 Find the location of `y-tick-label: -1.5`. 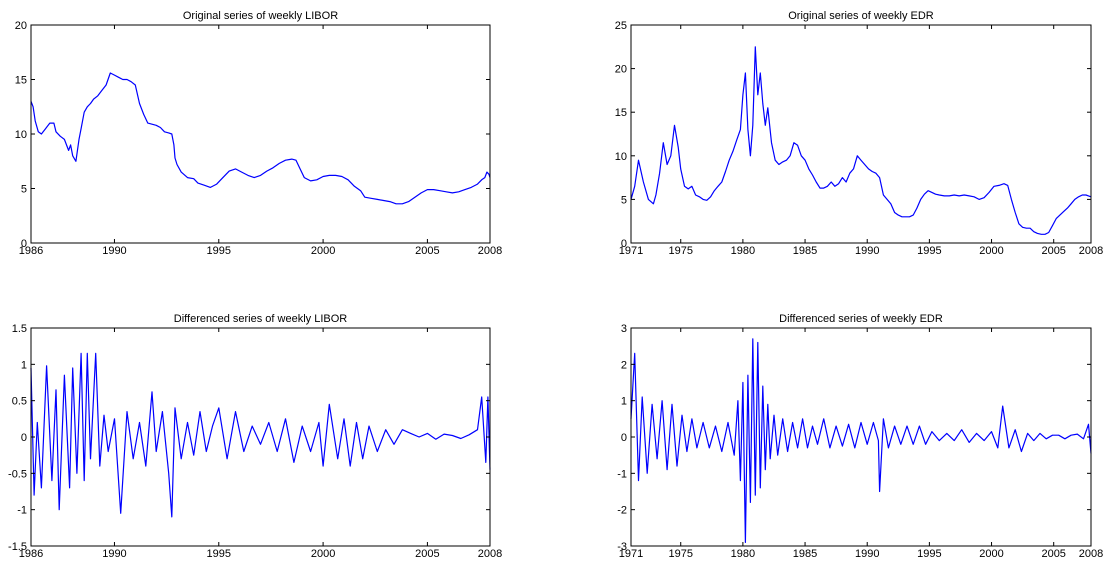

y-tick-label: -1.5 is located at coordinates (17, 547).